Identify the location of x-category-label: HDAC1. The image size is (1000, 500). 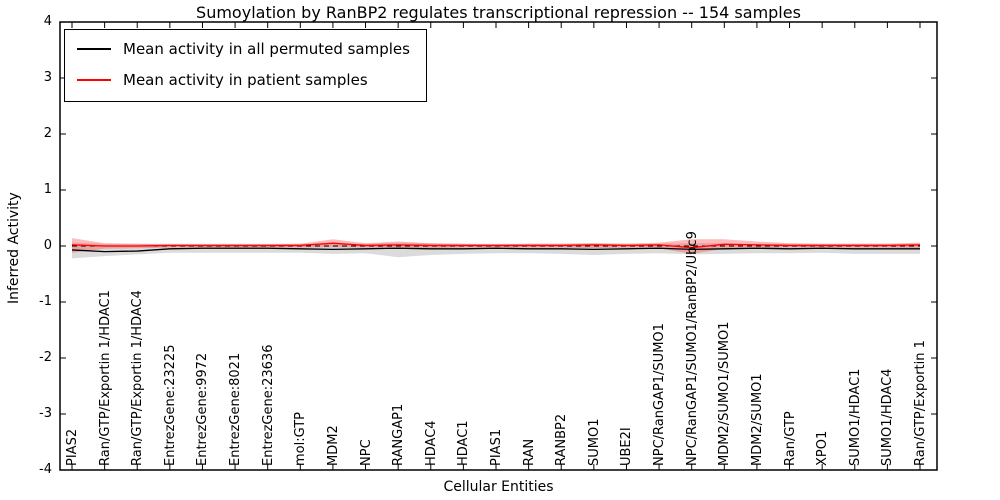
(464, 443).